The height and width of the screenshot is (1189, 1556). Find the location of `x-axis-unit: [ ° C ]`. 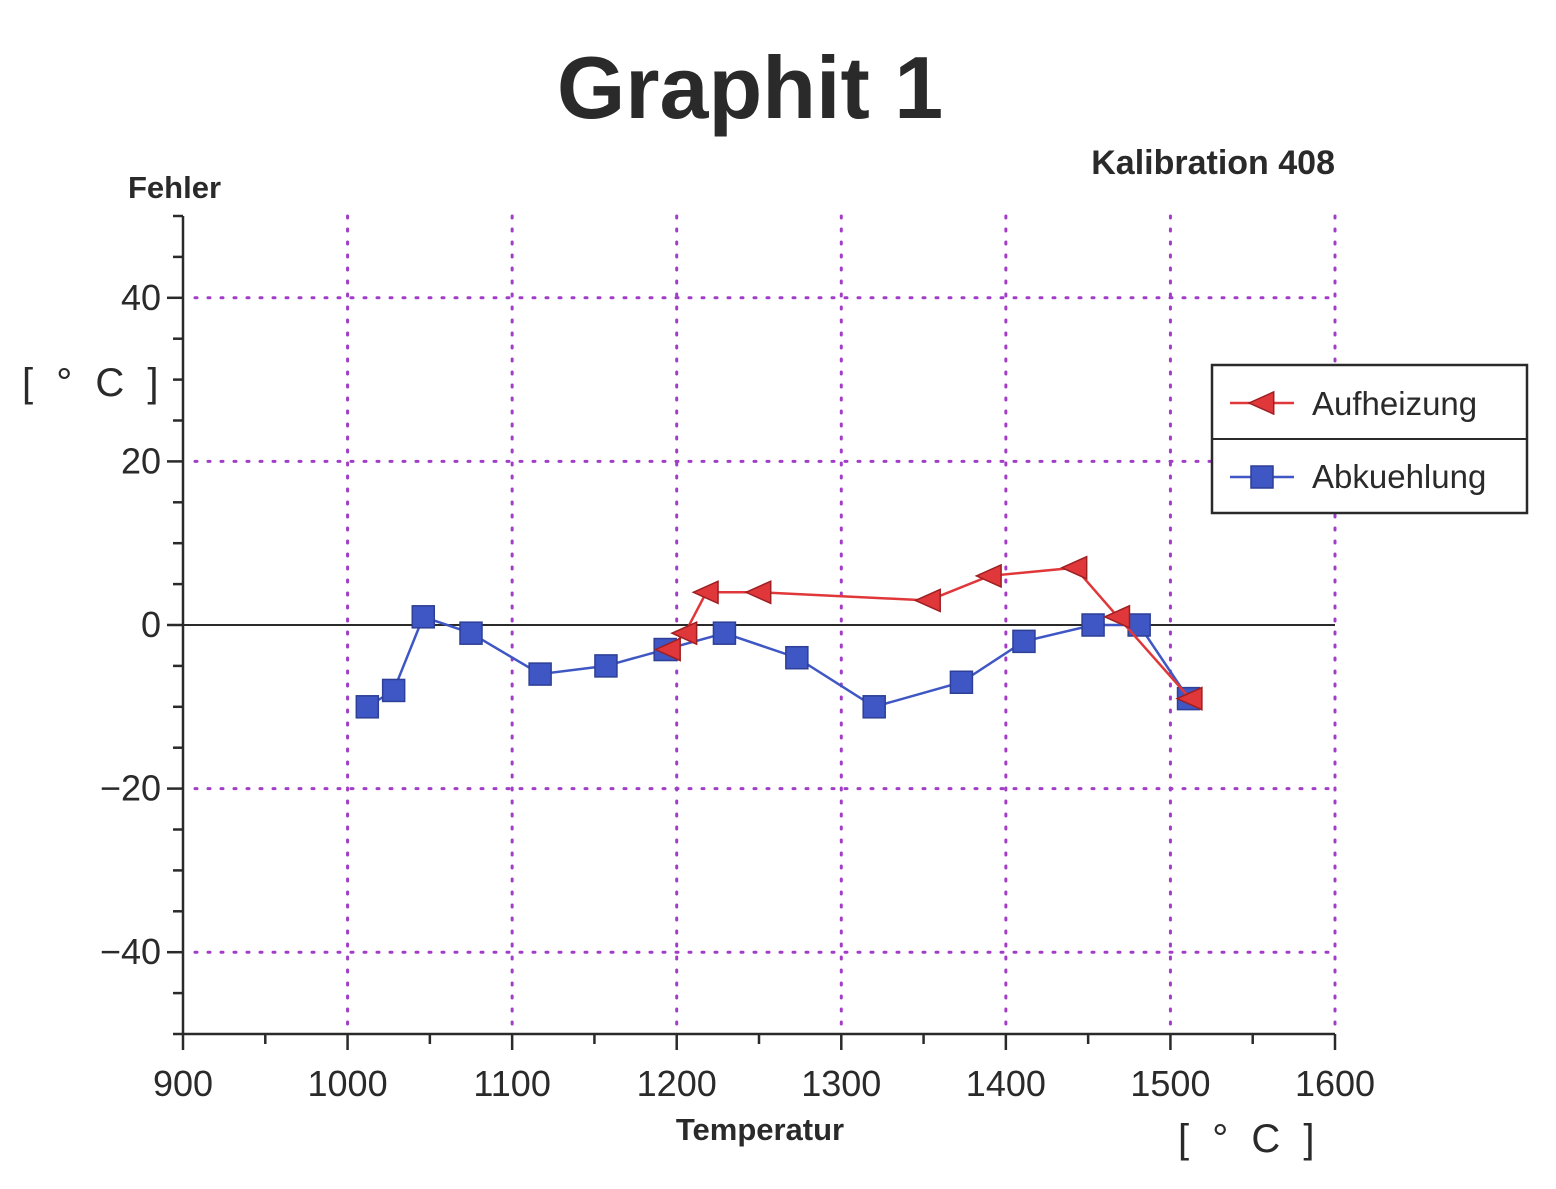

x-axis-unit: [ ° C ] is located at coordinates (1249, 1139).